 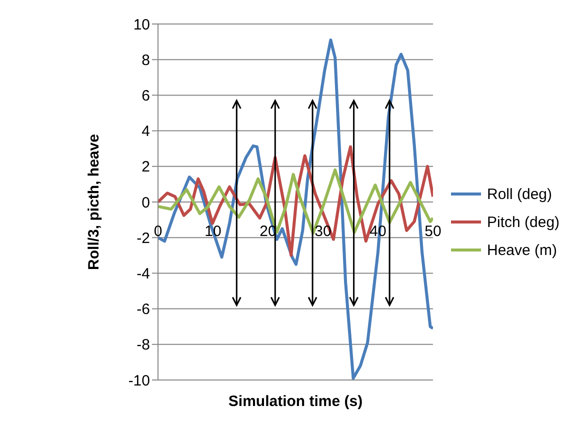 What do you see at coordinates (139, 381) in the screenshot?
I see `y-tick-label: -10` at bounding box center [139, 381].